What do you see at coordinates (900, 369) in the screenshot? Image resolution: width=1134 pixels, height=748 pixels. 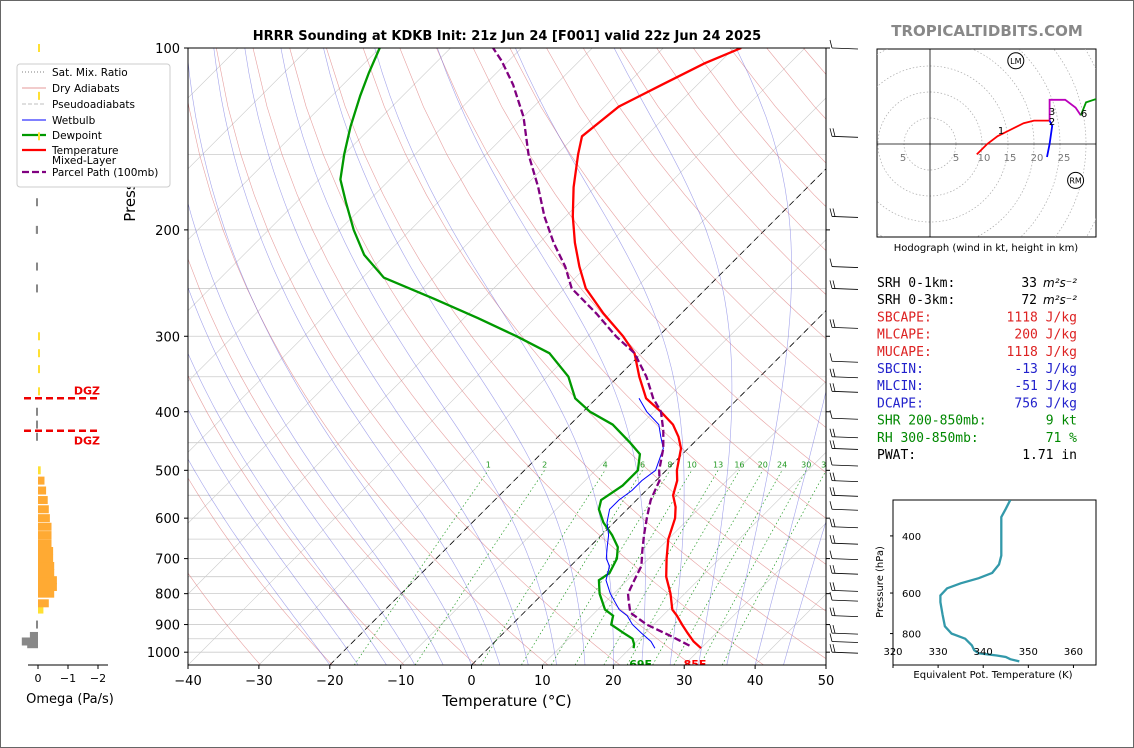 I see `index-label: SBCIN:` at bounding box center [900, 369].